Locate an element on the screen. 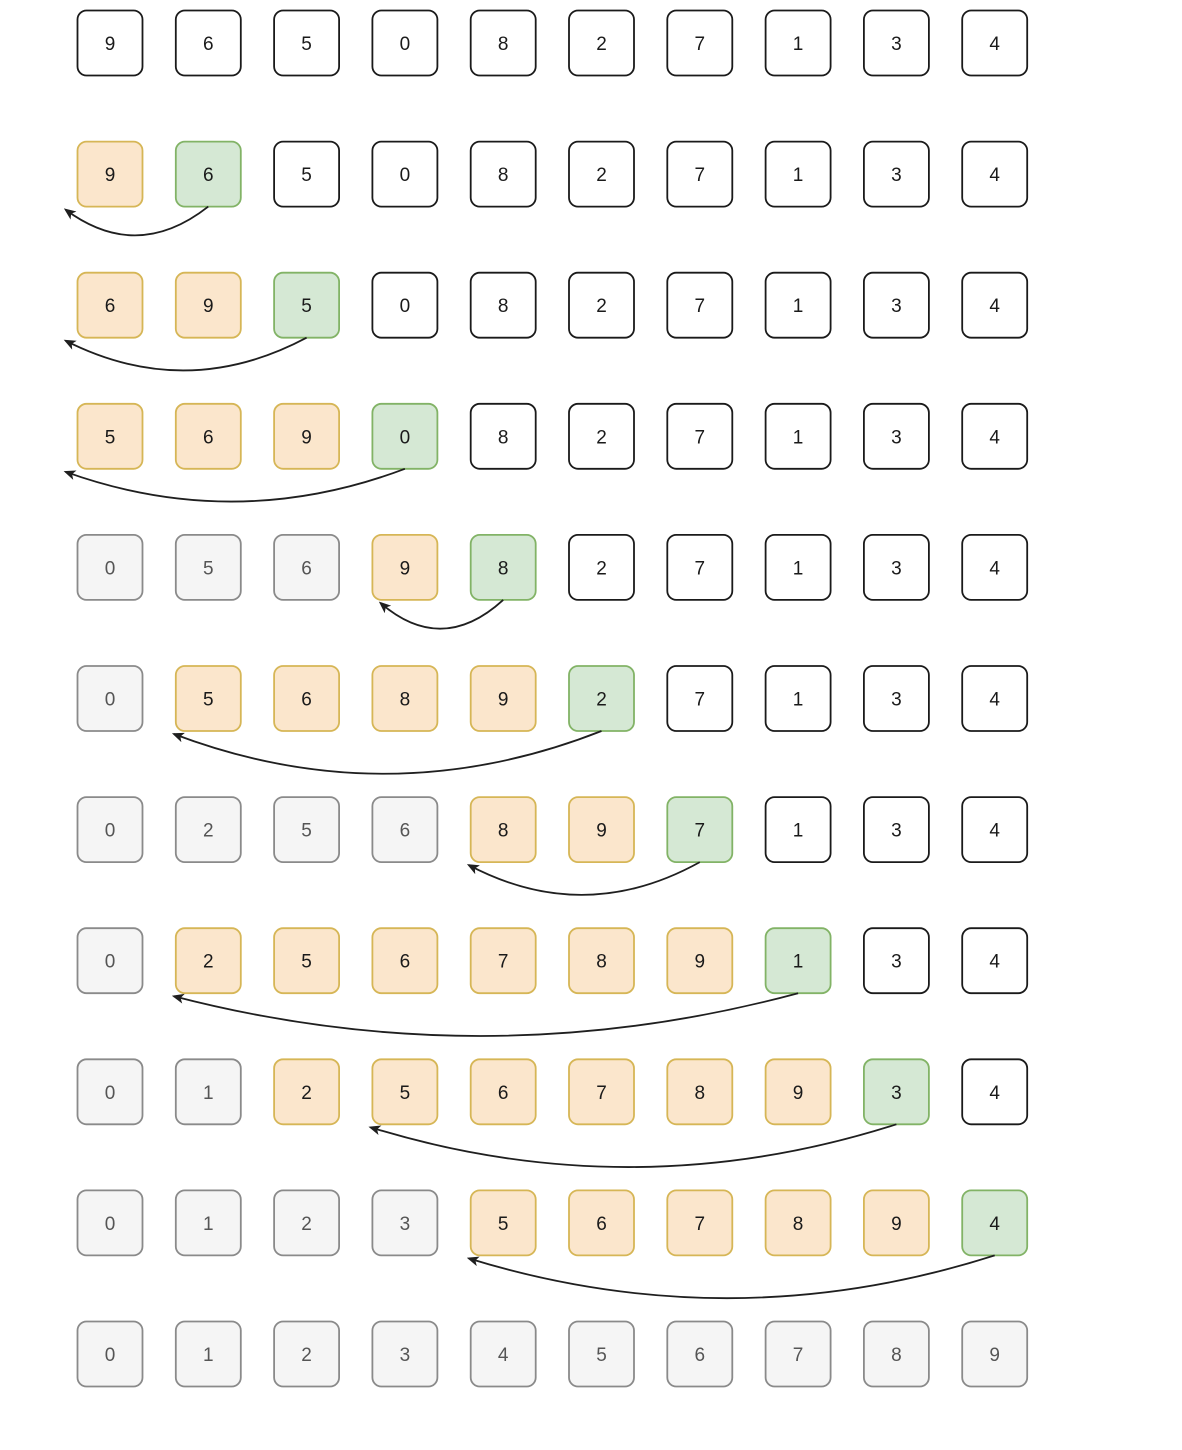 This screenshot has width=1182, height=1450. array-cell-sorted: 7 is located at coordinates (601, 1092).